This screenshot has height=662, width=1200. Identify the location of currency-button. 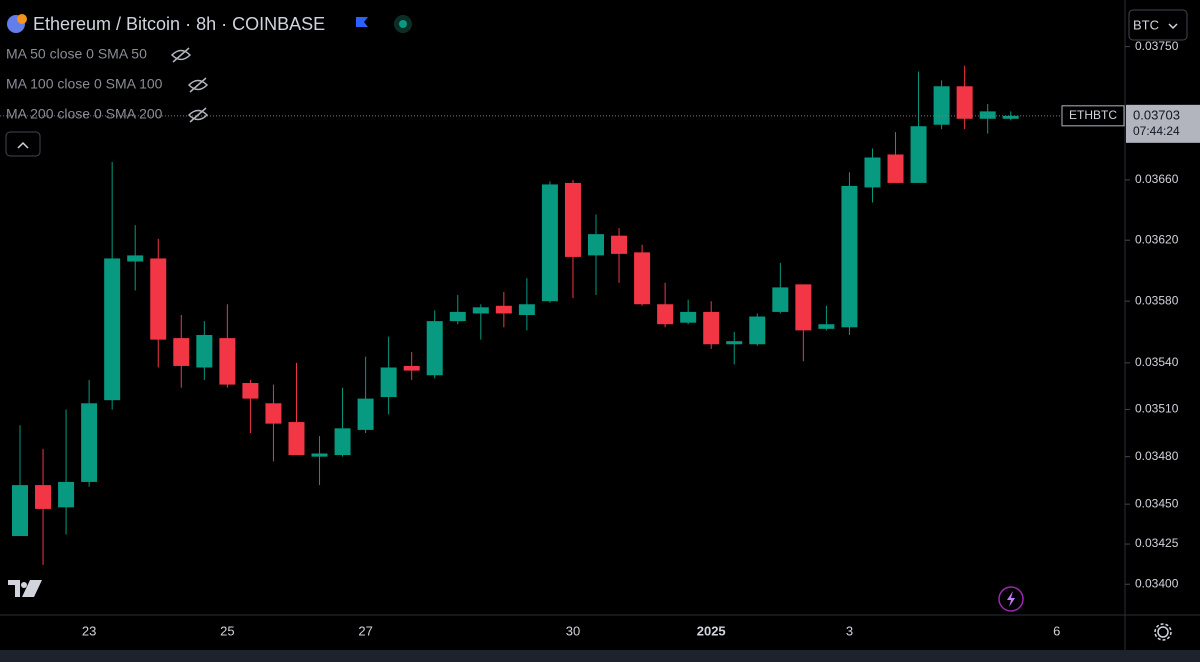
(1158, 25).